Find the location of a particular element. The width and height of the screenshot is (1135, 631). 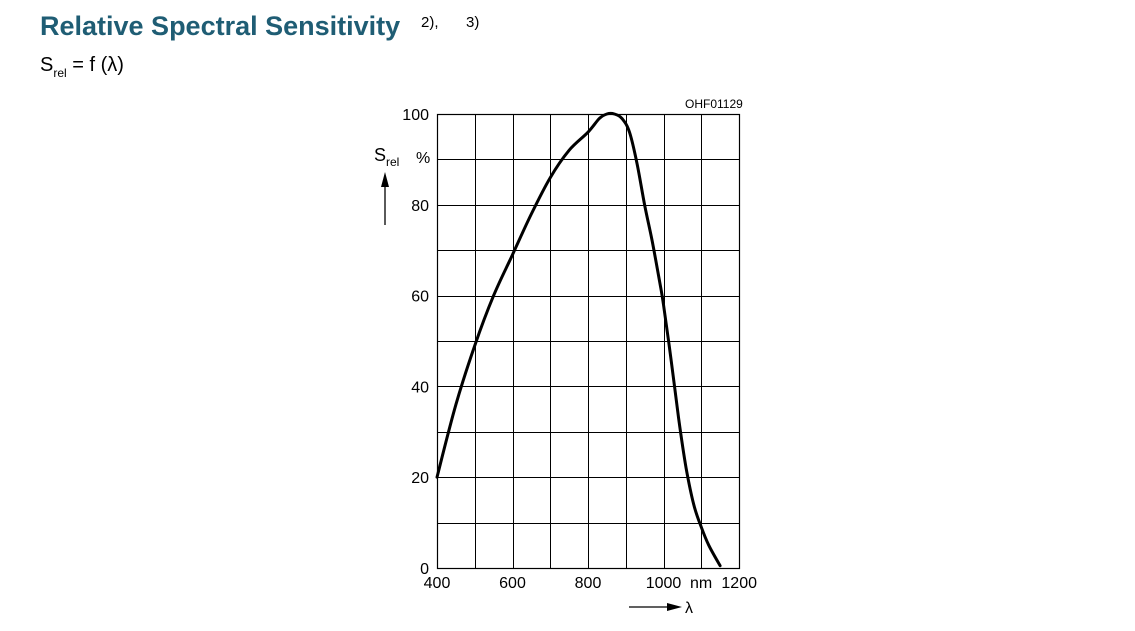

x-tick-label: 400 is located at coordinates (437, 583).